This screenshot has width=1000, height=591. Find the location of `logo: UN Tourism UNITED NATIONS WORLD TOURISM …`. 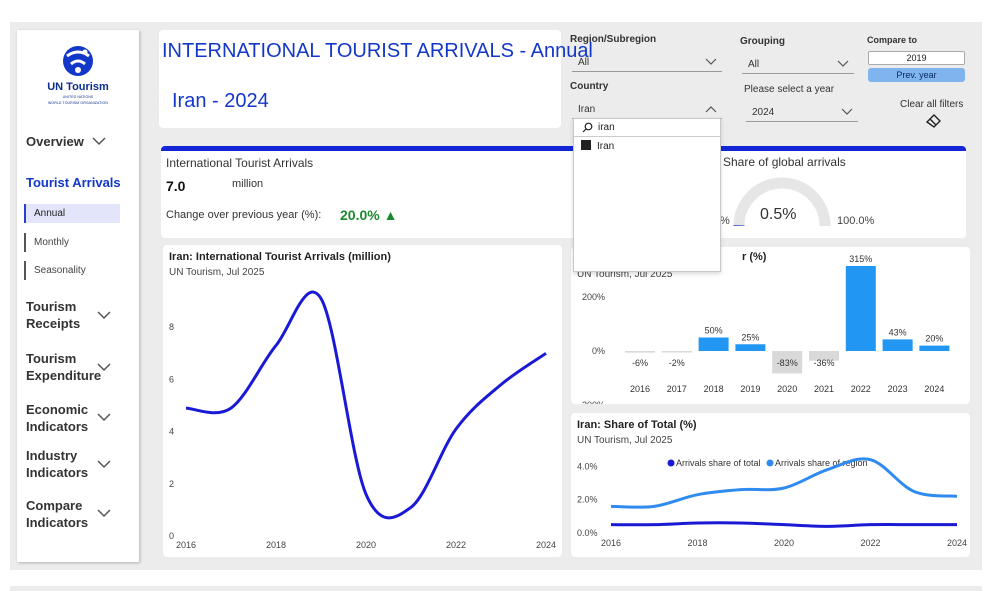

logo: UN Tourism UNITED NATIONS WORLD TOURISM … is located at coordinates (78, 74).